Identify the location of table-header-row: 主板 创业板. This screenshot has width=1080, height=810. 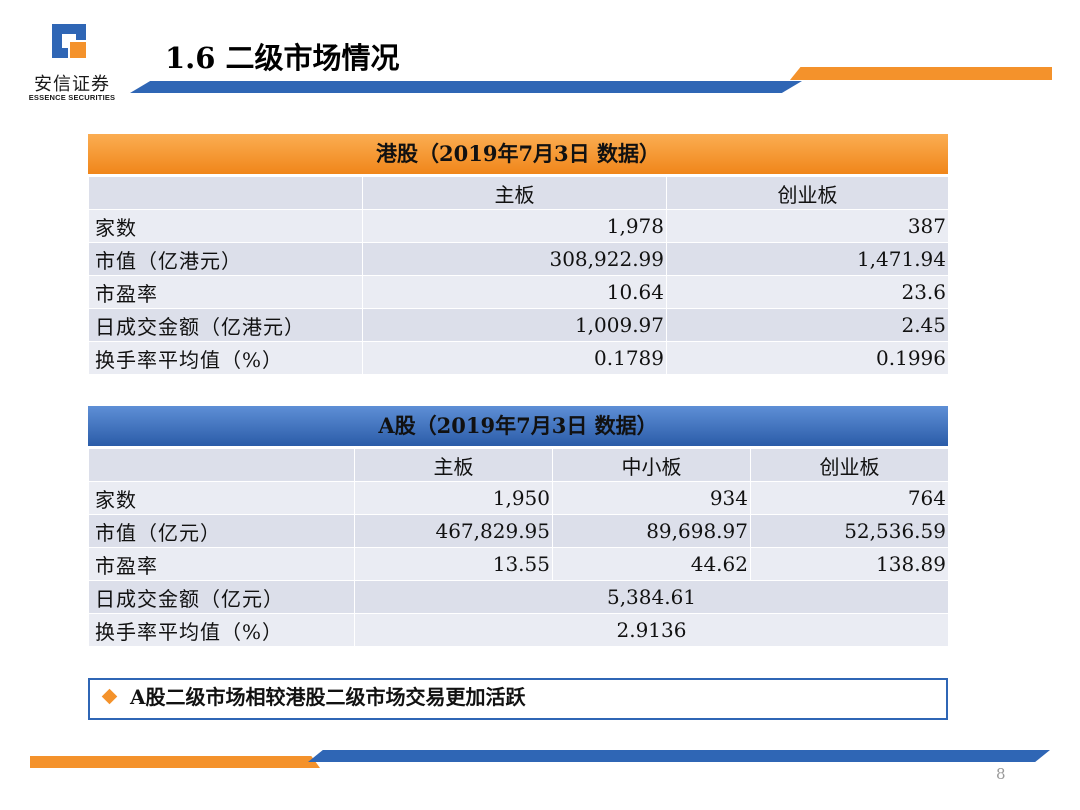
(518, 193).